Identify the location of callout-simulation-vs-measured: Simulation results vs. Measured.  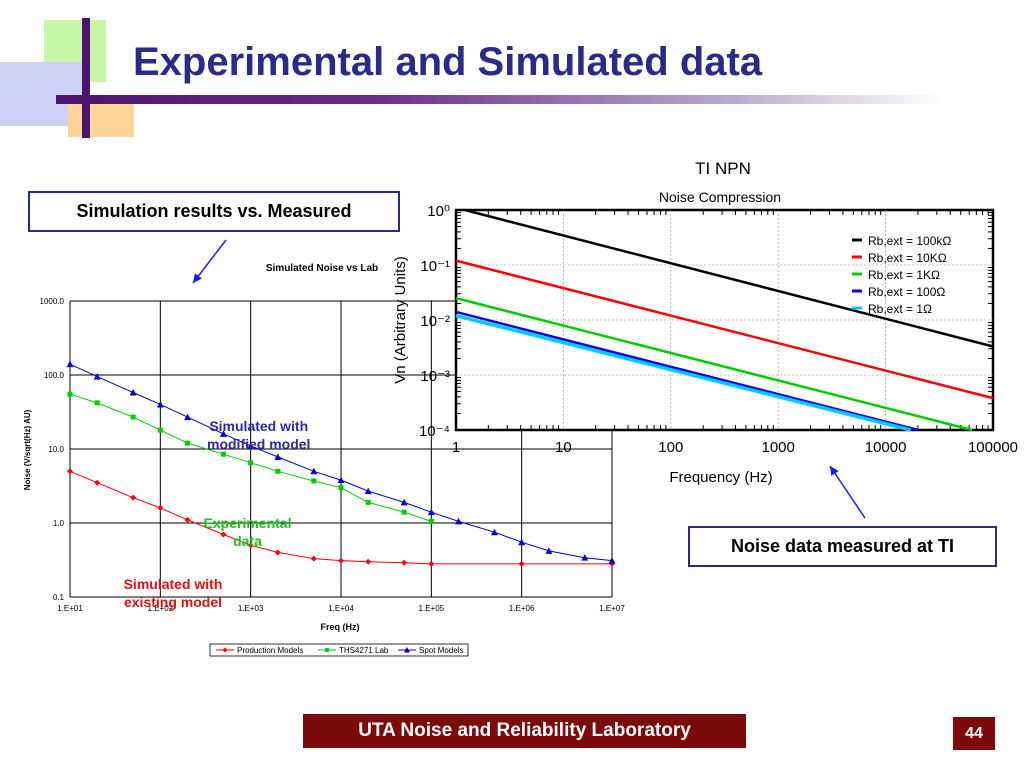
(214, 211).